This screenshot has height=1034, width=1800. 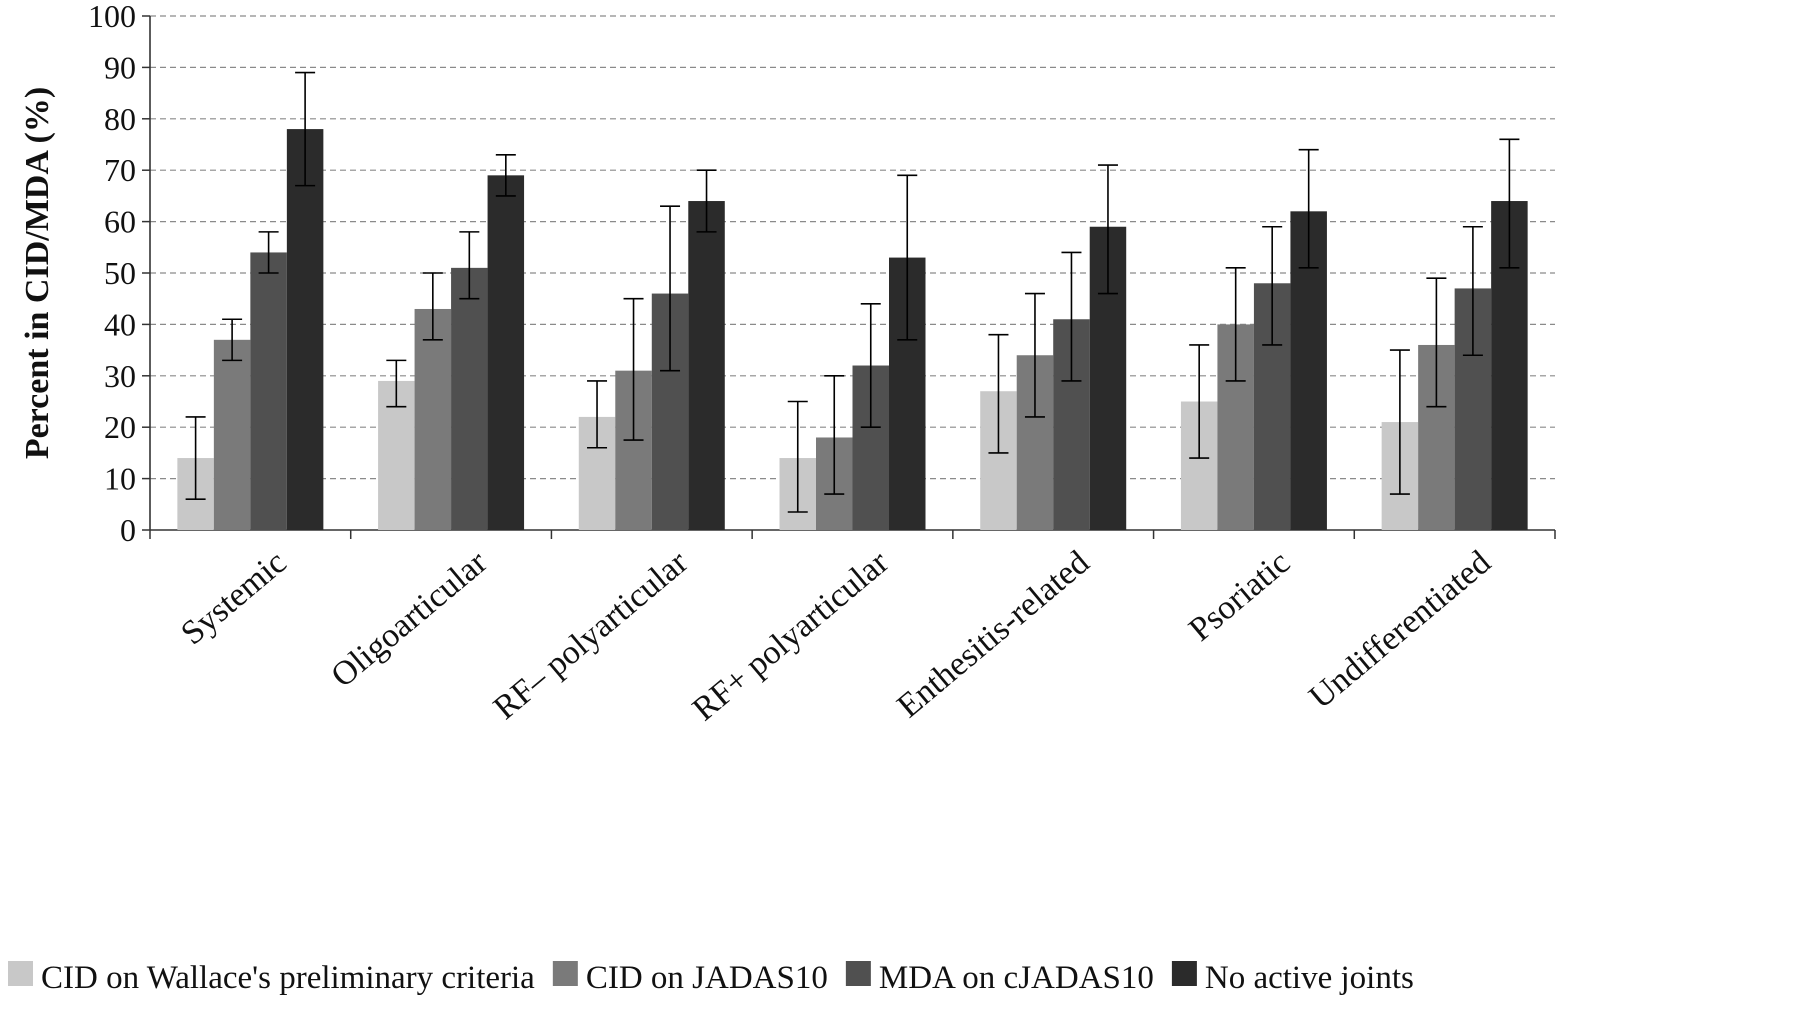 What do you see at coordinates (37, 273) in the screenshot?
I see `y-axis-title: Percent in CID/MDA (%)` at bounding box center [37, 273].